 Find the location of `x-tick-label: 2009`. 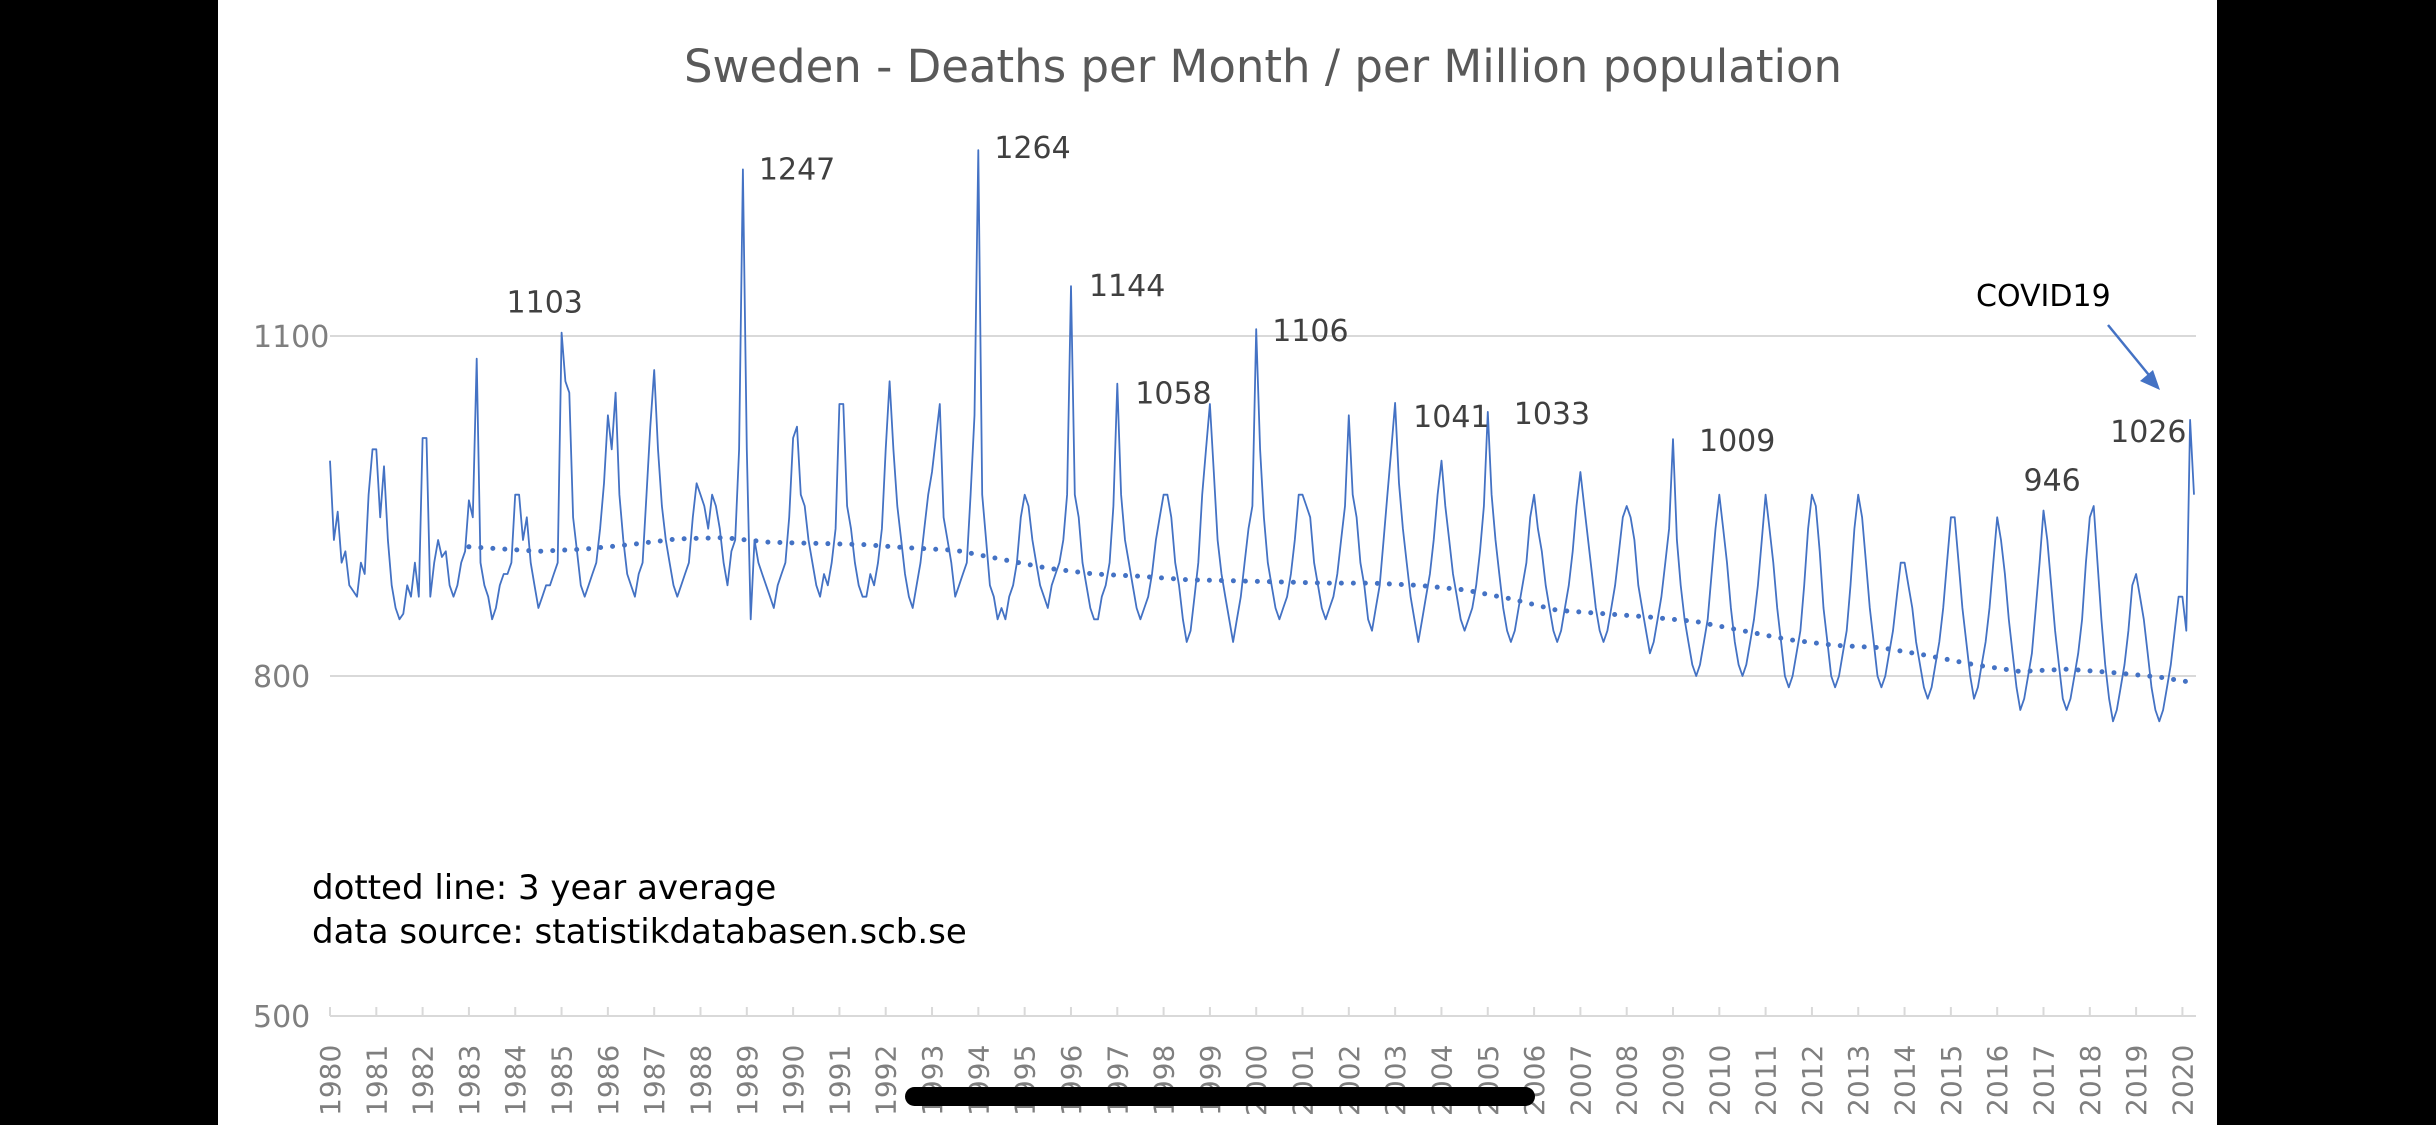

x-tick-label: 2009 is located at coordinates (1673, 1080).